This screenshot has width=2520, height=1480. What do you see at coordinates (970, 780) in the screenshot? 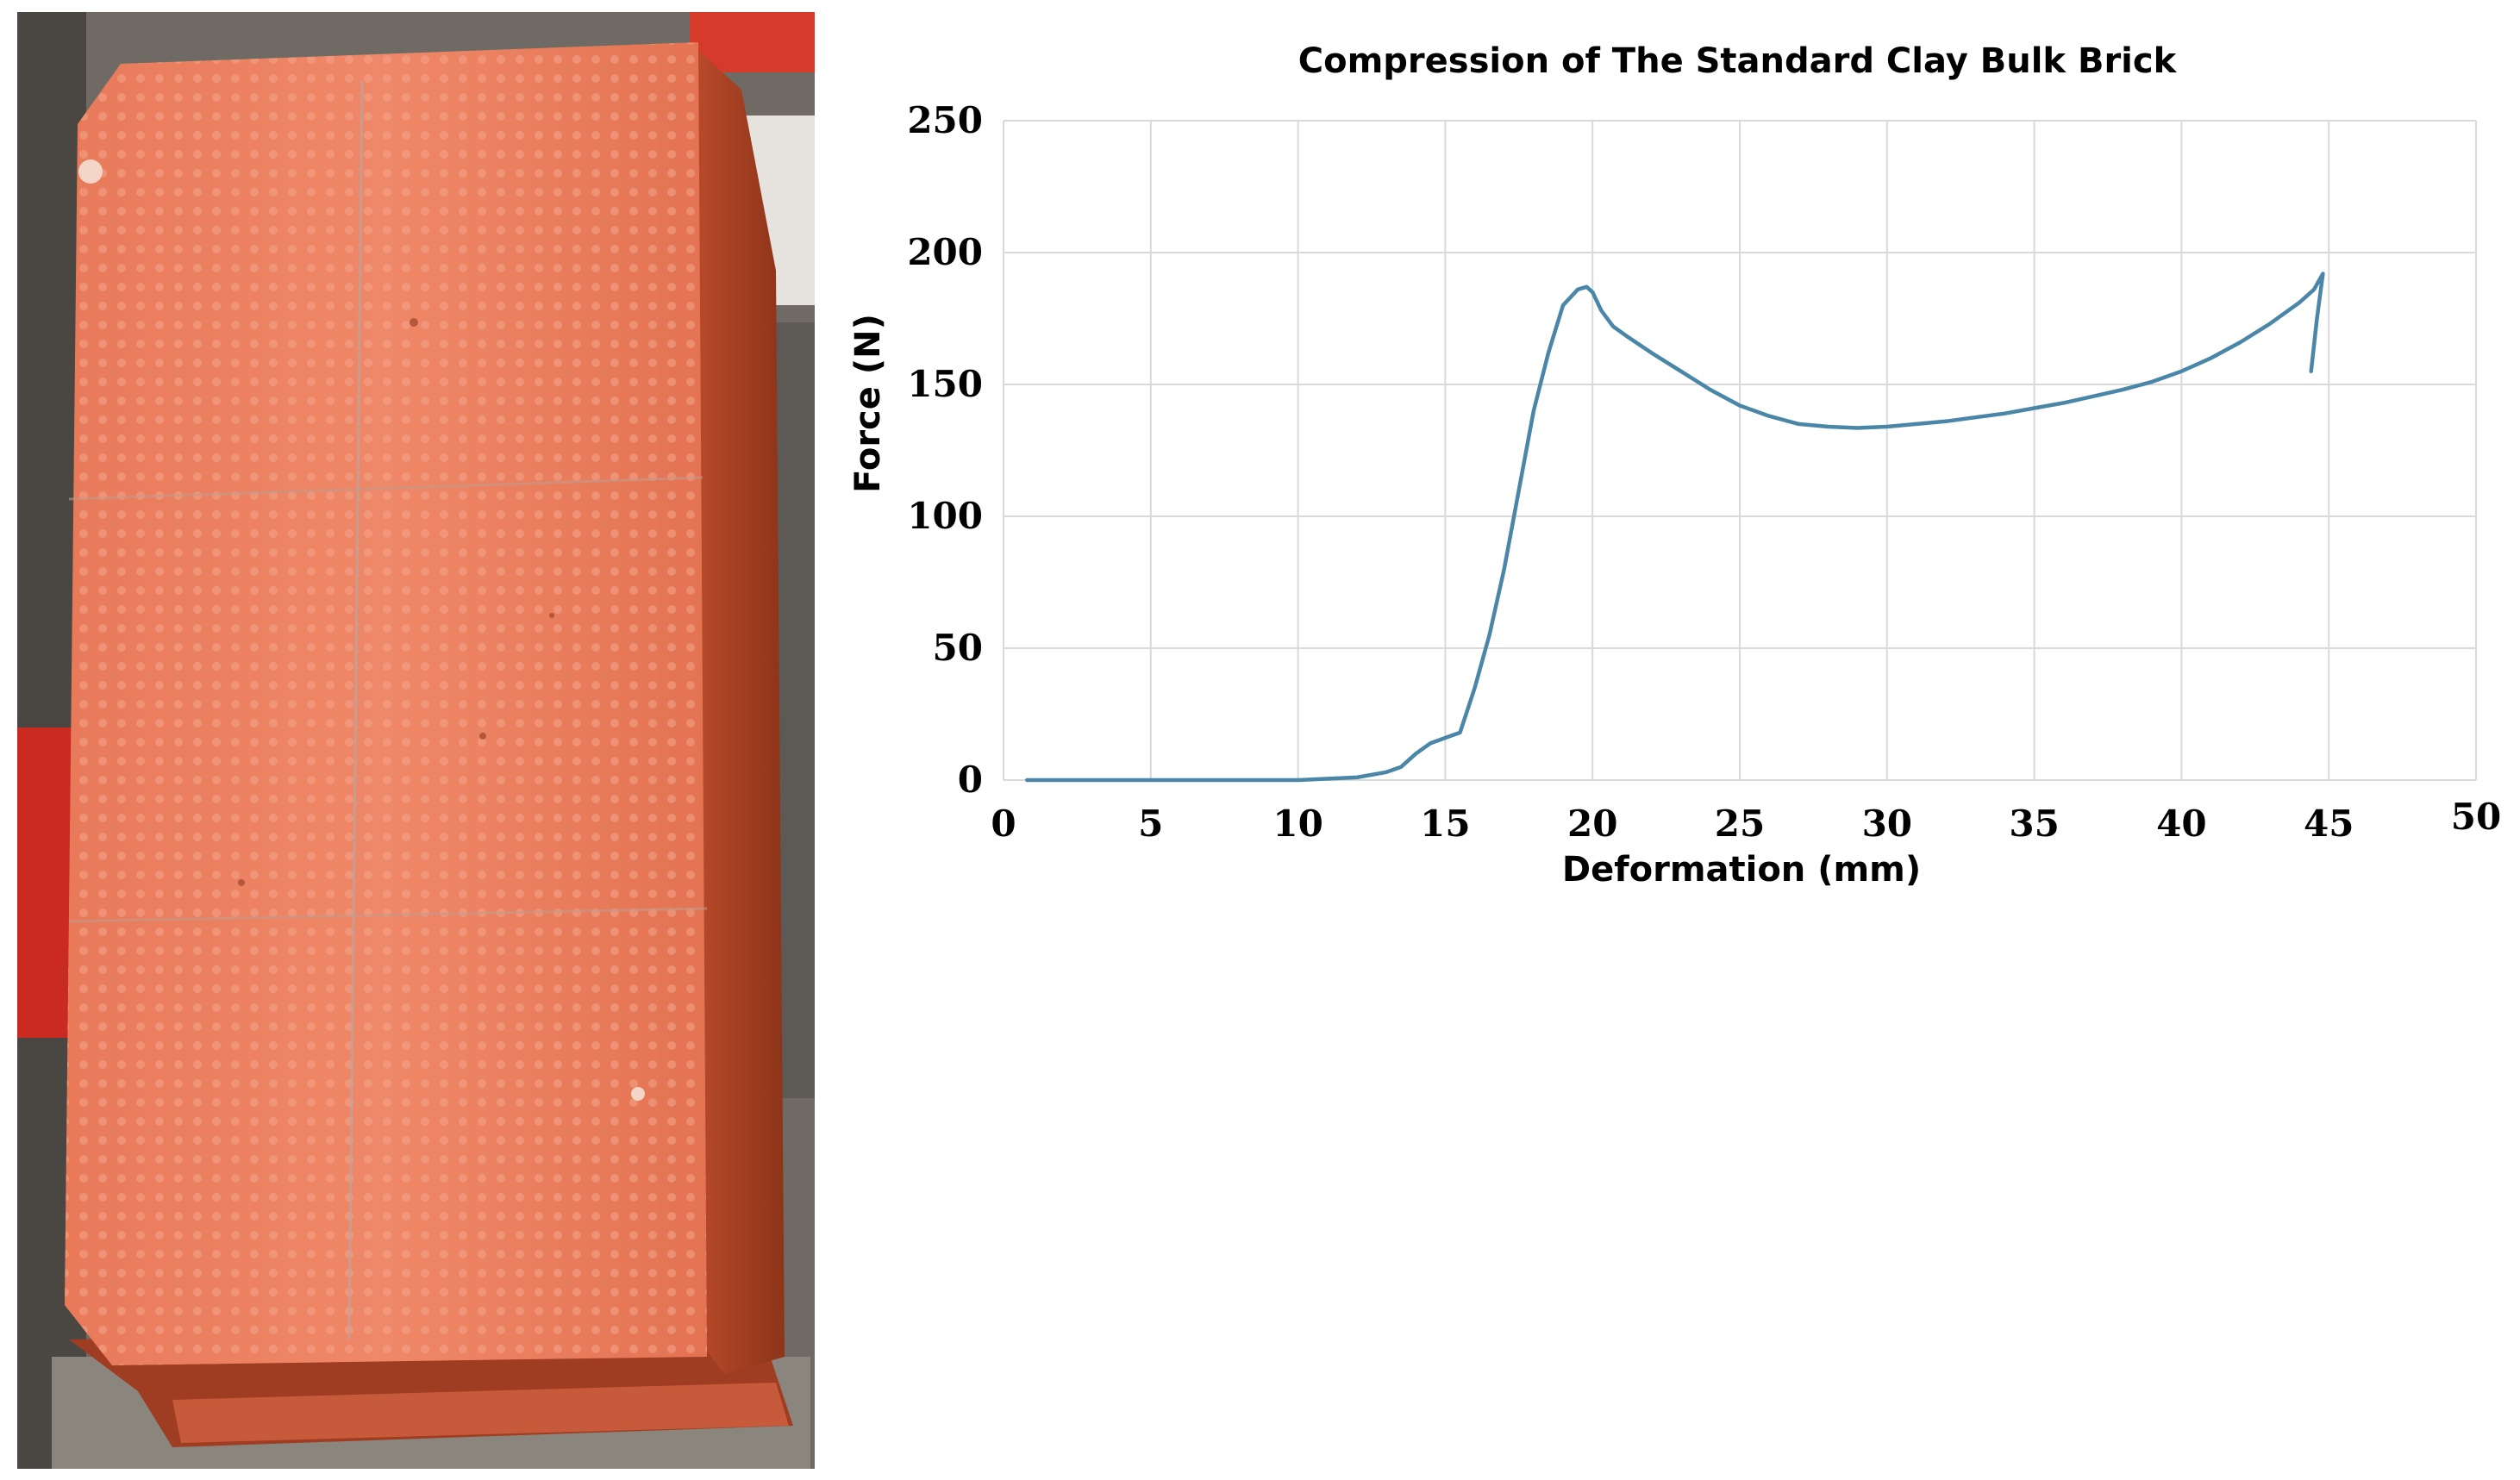
I see `y-tick-label: 0` at bounding box center [970, 780].